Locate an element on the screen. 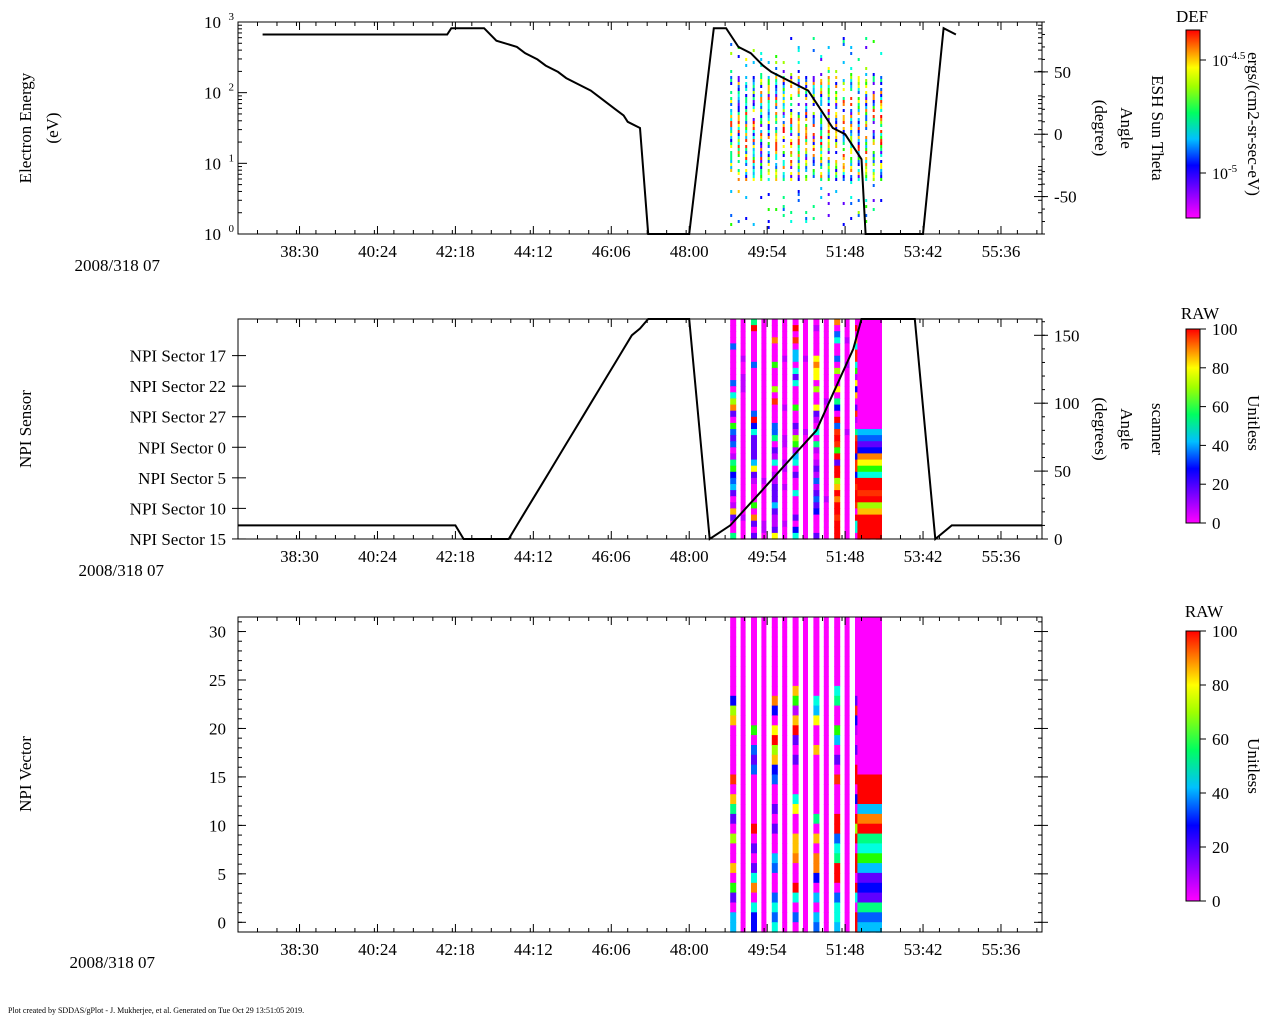 The height and width of the screenshot is (1024, 1280). cb-tick-label: 60 is located at coordinates (1220, 407).